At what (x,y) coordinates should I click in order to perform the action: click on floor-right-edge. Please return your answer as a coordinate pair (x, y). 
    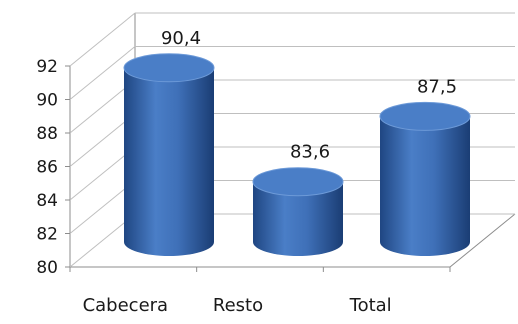
    Looking at the image, I should click on (482, 240).